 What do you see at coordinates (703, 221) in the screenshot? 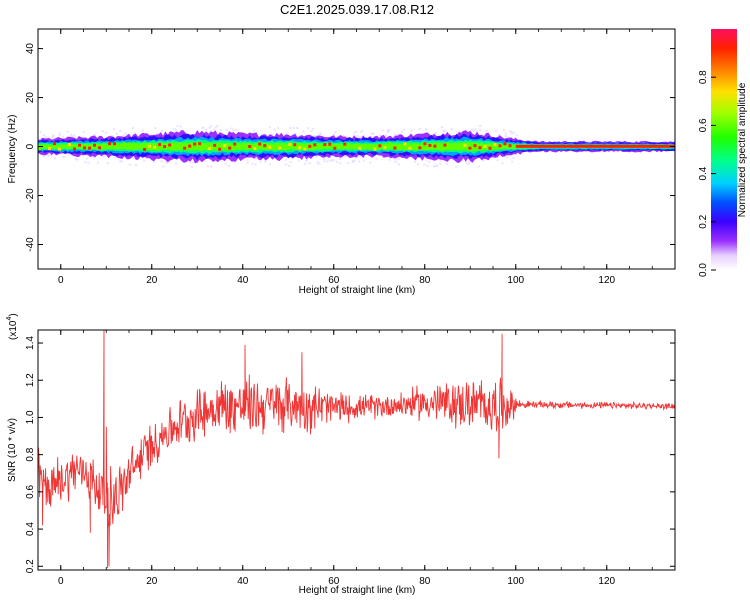
I see `colorbar-tick-label: 0.2` at bounding box center [703, 221].